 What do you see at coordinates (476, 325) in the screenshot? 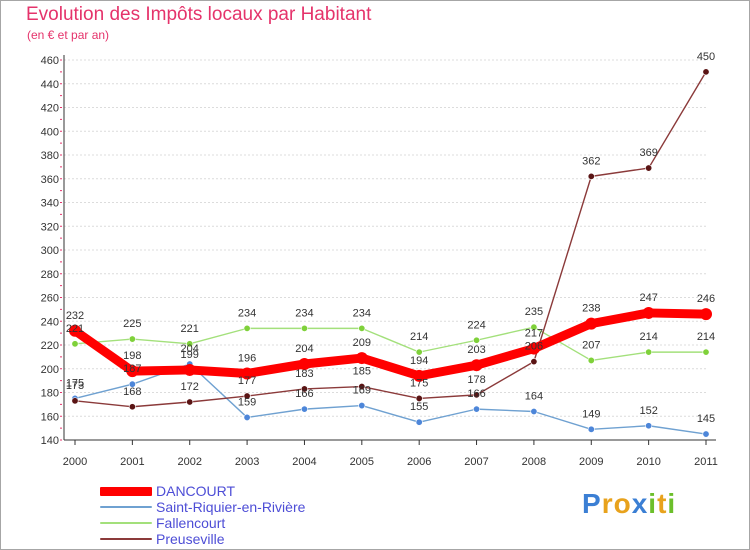
I see `data-label: 224` at bounding box center [476, 325].